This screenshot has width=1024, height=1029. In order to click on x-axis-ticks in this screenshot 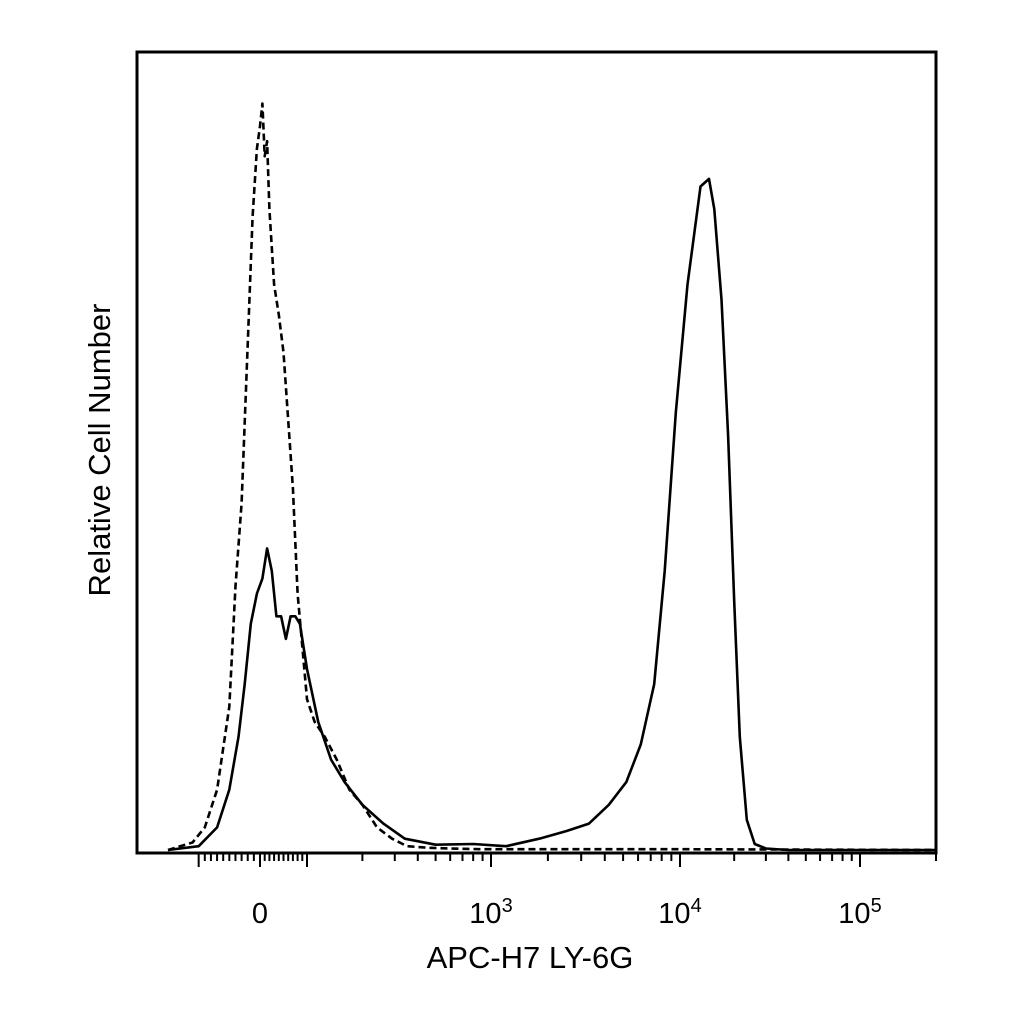, I will do `click(567, 860)`.